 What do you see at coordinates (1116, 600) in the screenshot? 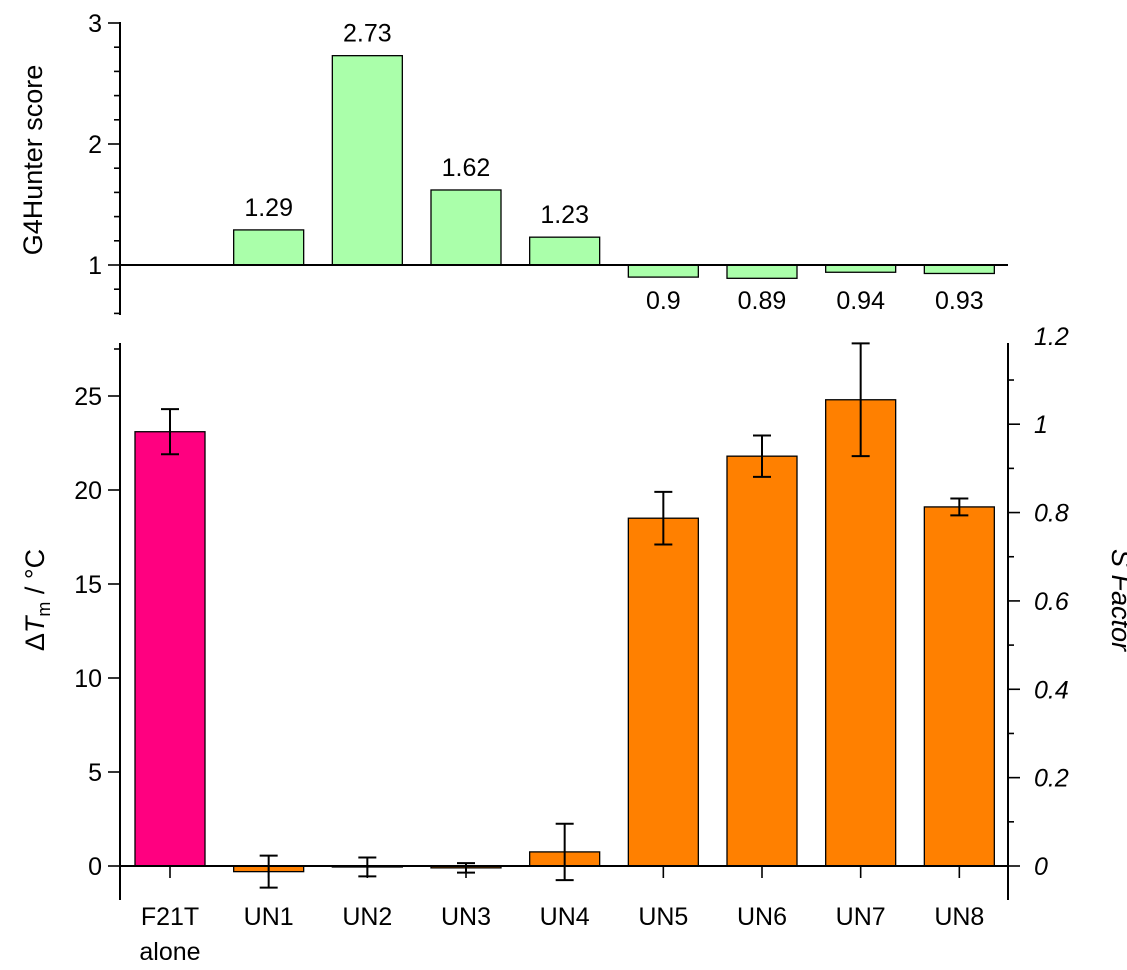
I see `s-factor-y-axis-label: S Factor` at bounding box center [1116, 600].